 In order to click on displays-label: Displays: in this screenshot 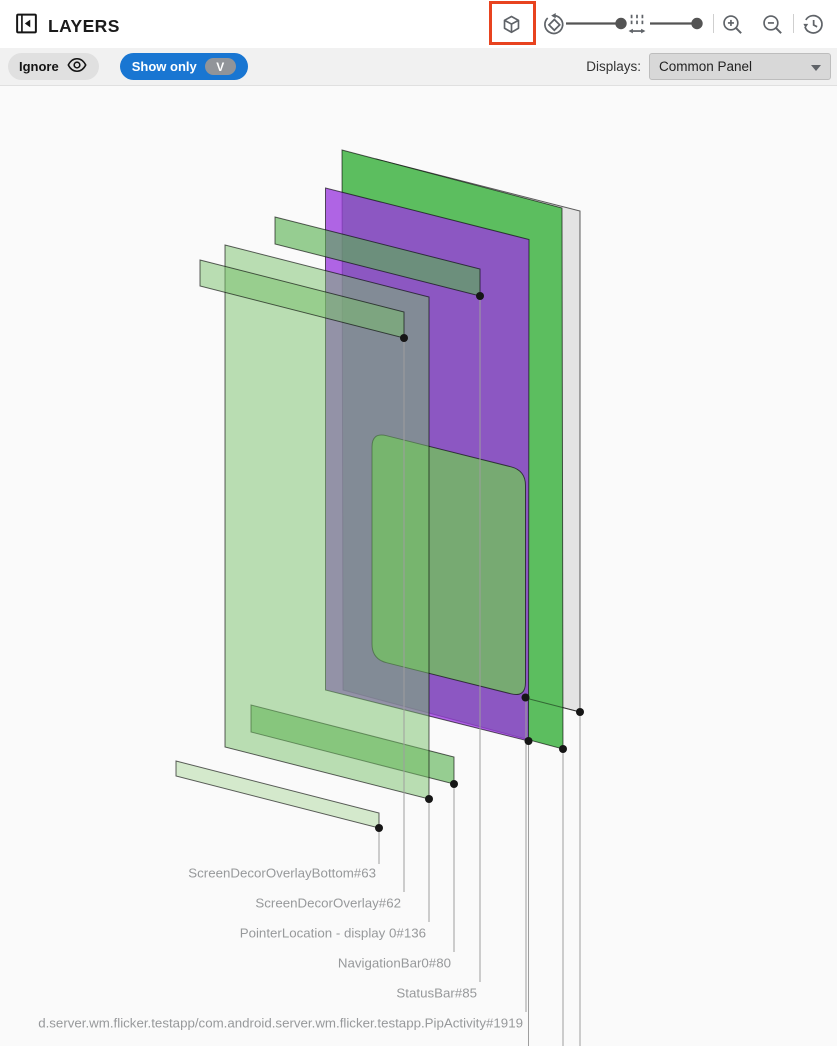, I will do `click(613, 66)`.